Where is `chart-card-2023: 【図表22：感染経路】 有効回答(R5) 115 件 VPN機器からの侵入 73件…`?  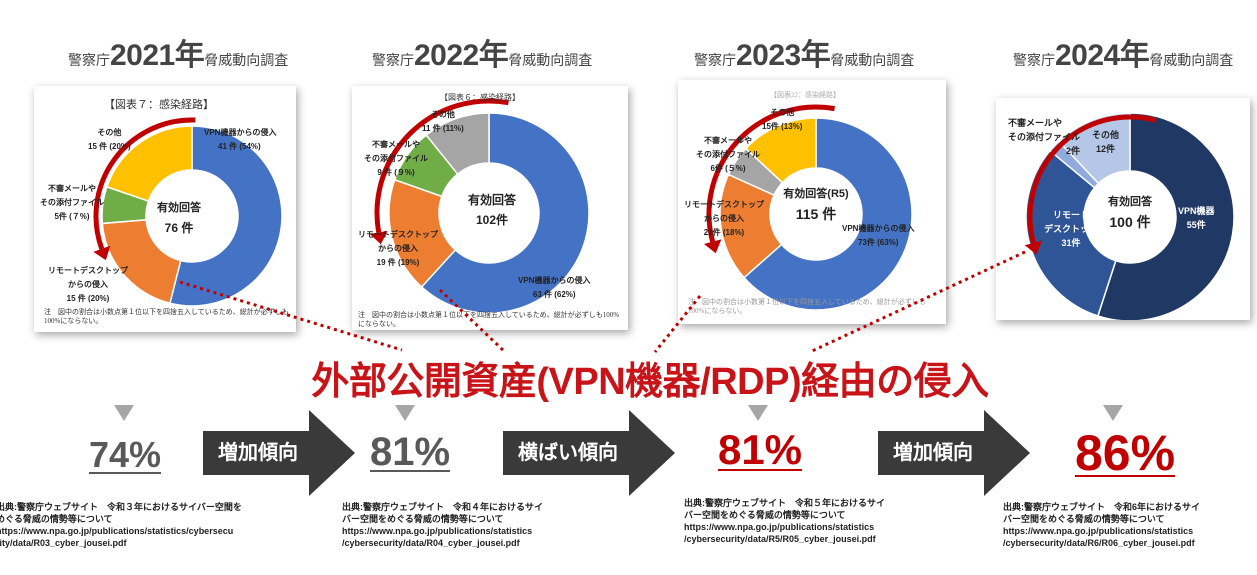 chart-card-2023: 【図表22：感染経路】 有効回答(R5) 115 件 VPN機器からの侵入 73件… is located at coordinates (812, 202).